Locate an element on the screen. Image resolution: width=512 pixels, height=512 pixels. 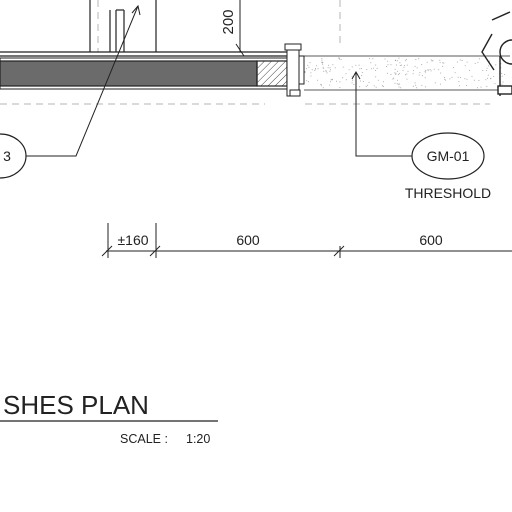
dim-600-a-label: 600 is located at coordinates (248, 240).